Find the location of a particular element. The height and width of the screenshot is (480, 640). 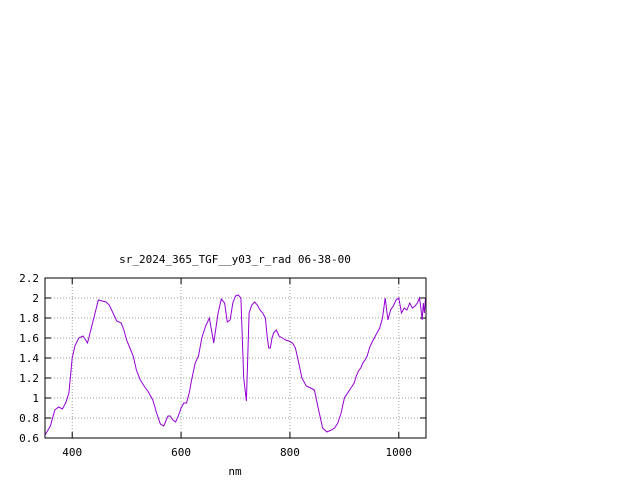

y-tick-label: 0.8 is located at coordinates (29, 418).